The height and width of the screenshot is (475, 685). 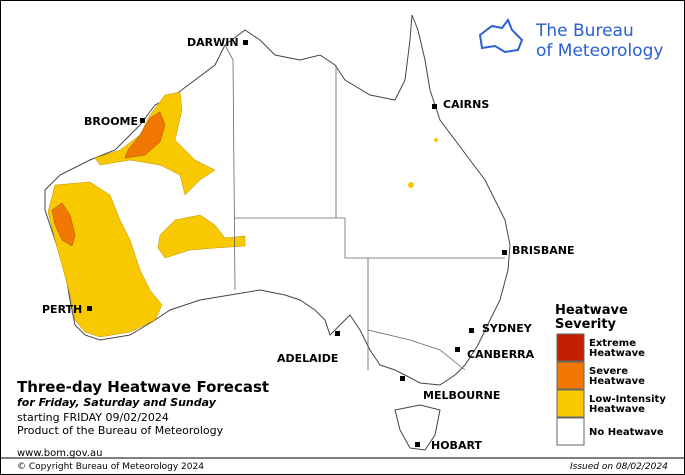 I want to click on legend-label: Severe, so click(x=608, y=371).